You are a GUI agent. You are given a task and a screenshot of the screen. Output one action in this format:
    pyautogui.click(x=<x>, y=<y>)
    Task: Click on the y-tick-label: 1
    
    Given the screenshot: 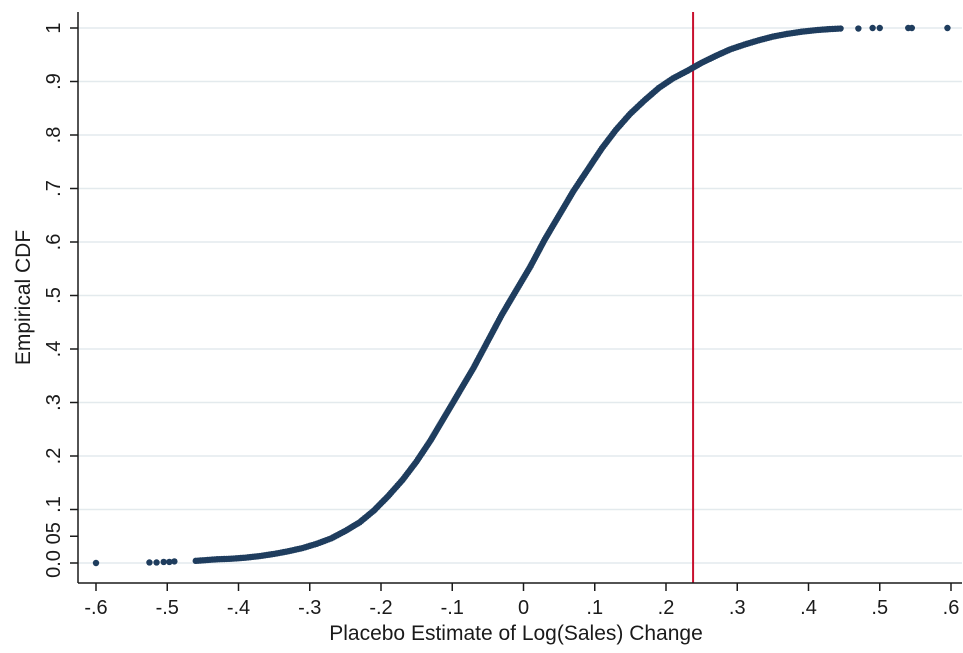 What is the action you would take?
    pyautogui.click(x=54, y=27)
    